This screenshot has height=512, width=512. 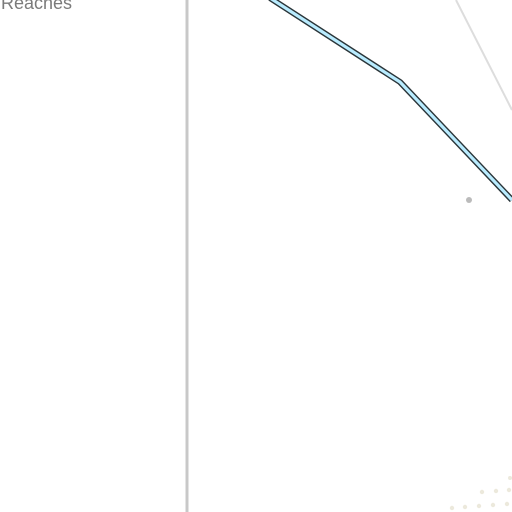 I want to click on map-point-marker, so click(x=469, y=200).